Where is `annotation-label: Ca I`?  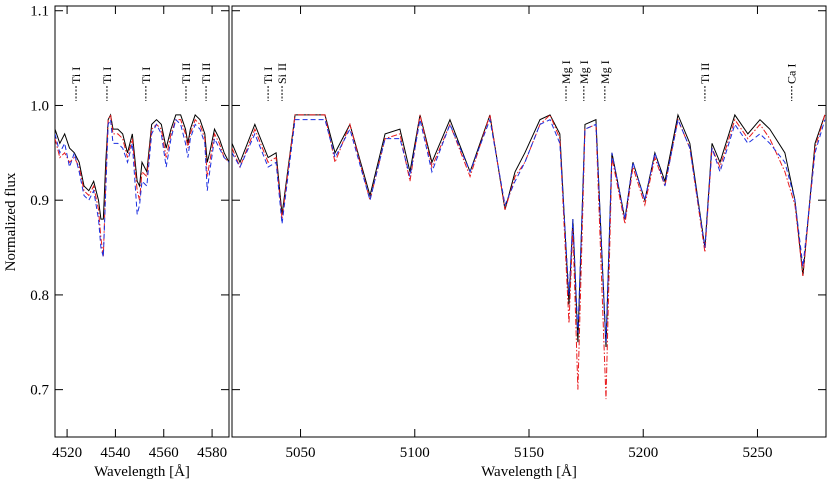
annotation-label: Ca I is located at coordinates (792, 74).